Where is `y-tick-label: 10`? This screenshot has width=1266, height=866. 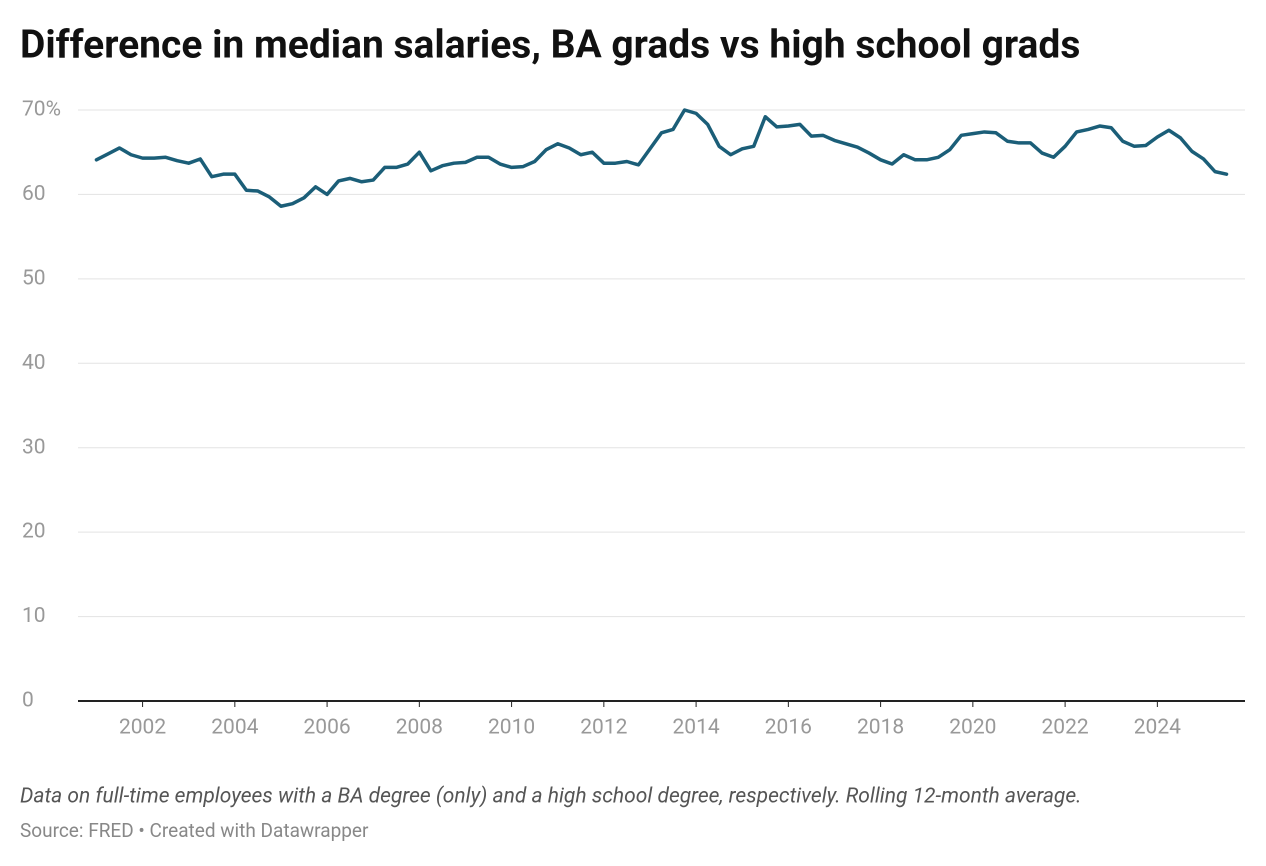 y-tick-label: 10 is located at coordinates (34, 616).